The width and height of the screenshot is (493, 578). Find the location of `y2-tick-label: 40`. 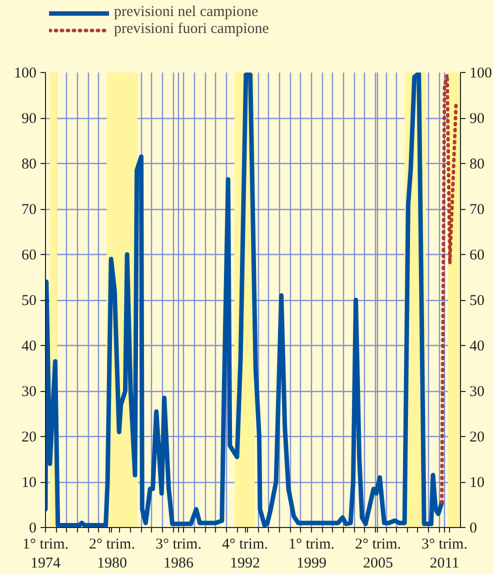

y2-tick-label: 40 is located at coordinates (477, 346).